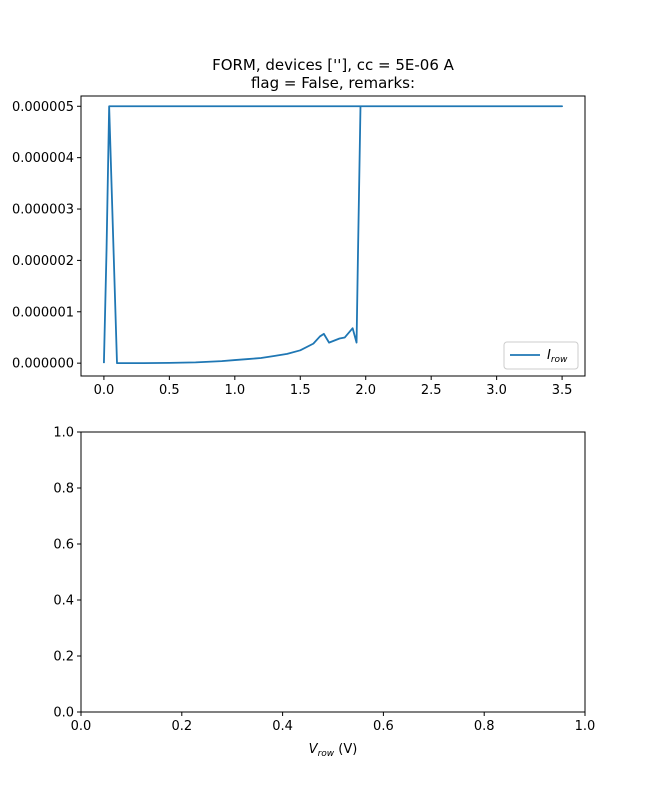  I want to click on x-tick-label: 0.6, so click(383, 726).